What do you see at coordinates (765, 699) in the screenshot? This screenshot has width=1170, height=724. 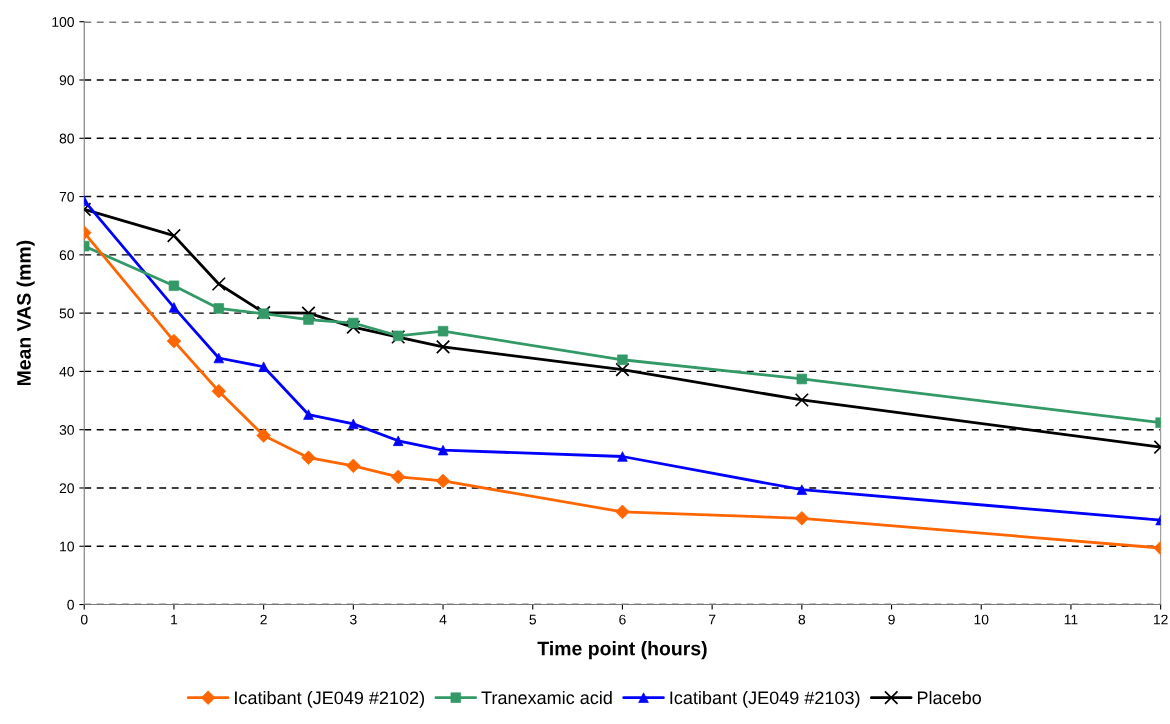 I see `legend-label: Icatibant (JE049 #2103)` at bounding box center [765, 699].